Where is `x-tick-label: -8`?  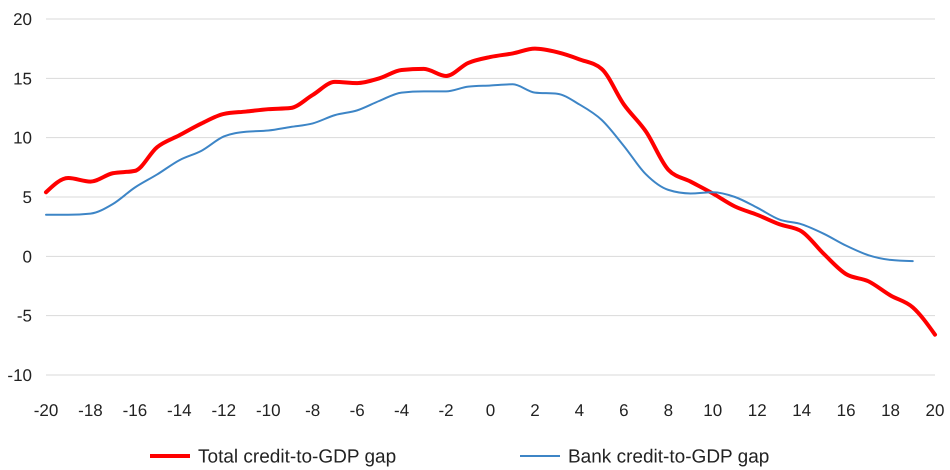 x-tick-label: -8 is located at coordinates (312, 410).